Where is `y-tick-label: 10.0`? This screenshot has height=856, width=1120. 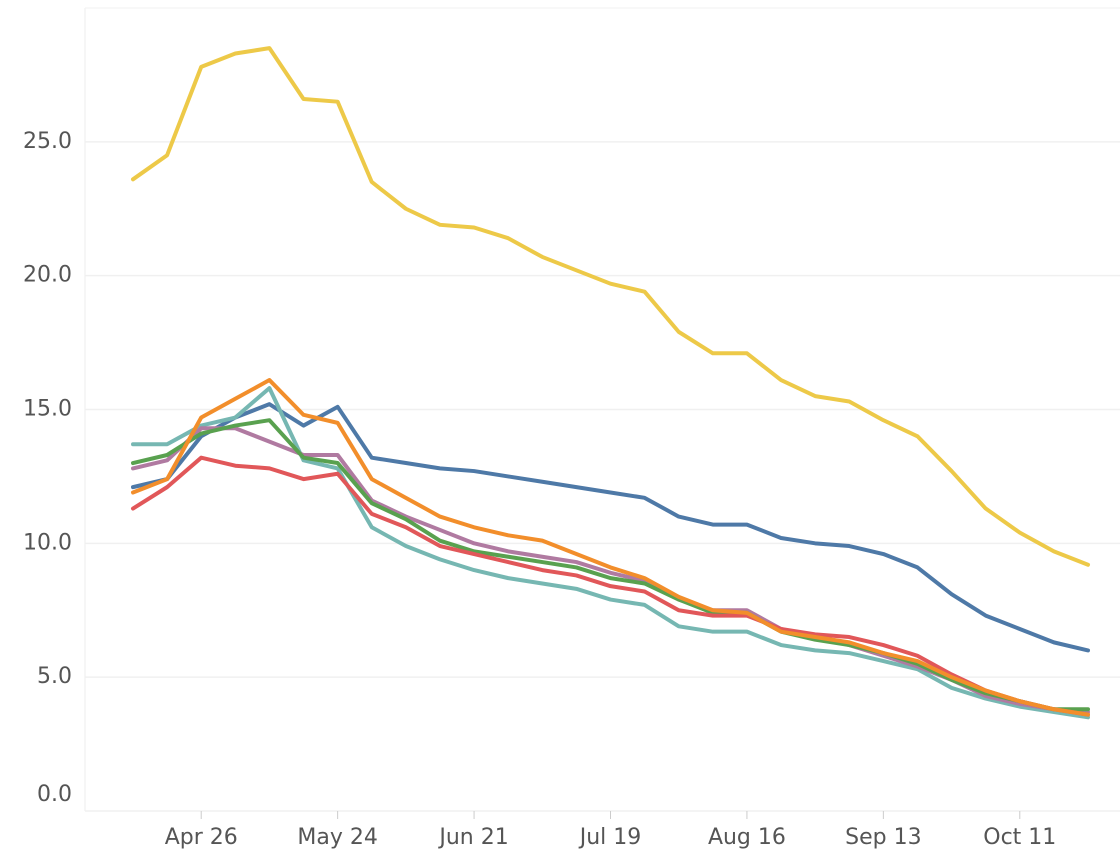 y-tick-label: 10.0 is located at coordinates (47, 542).